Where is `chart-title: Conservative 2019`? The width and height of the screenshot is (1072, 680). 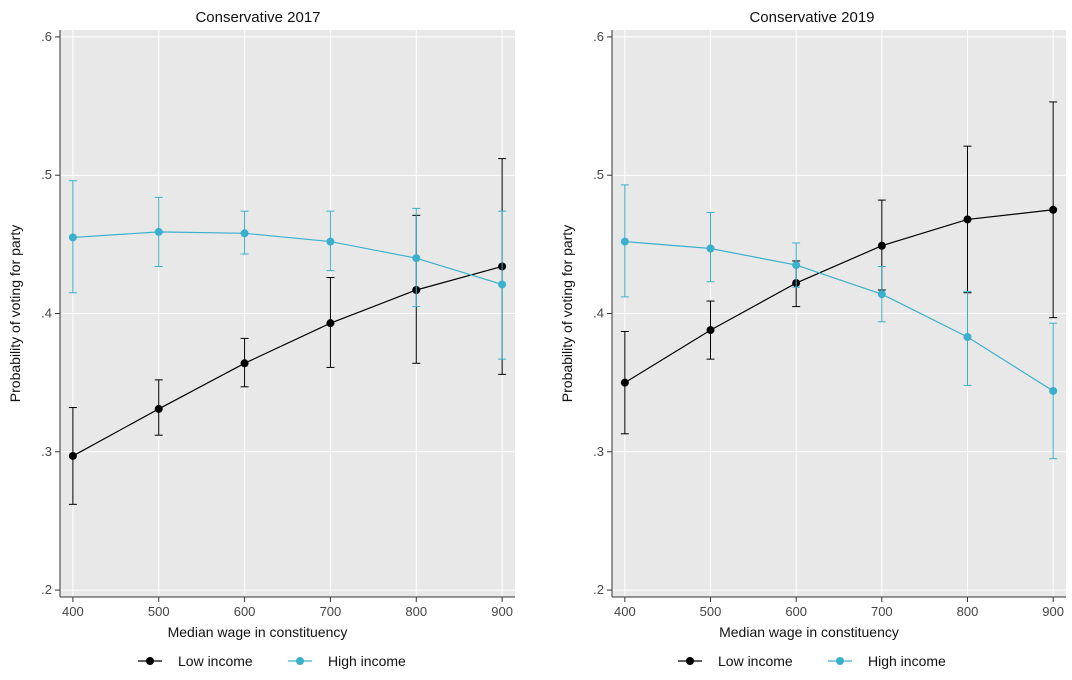
chart-title: Conservative 2019 is located at coordinates (811, 17).